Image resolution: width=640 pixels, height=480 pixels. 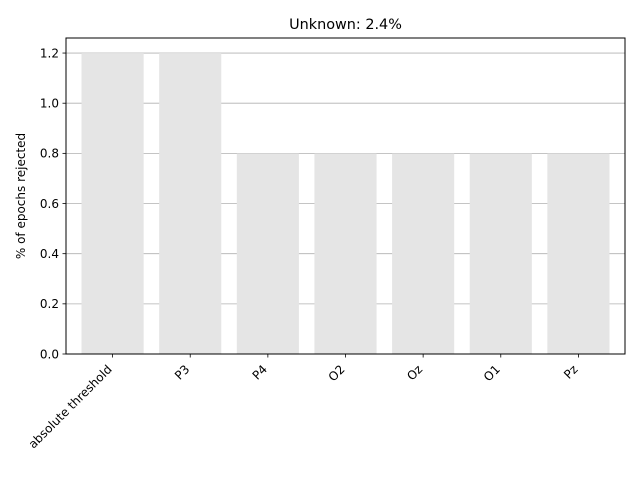 I want to click on y-tick-label: 0.4, so click(x=49, y=254).